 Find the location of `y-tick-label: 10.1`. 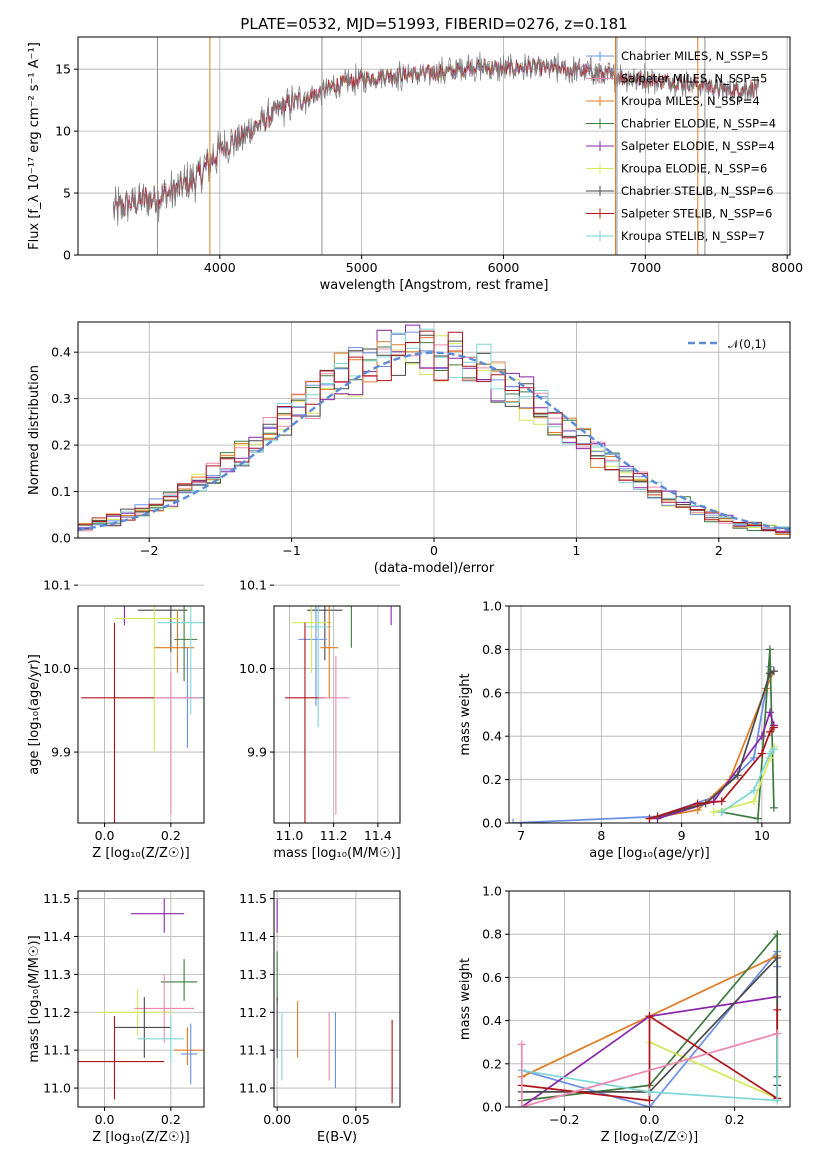

y-tick-label: 10.1 is located at coordinates (57, 585).